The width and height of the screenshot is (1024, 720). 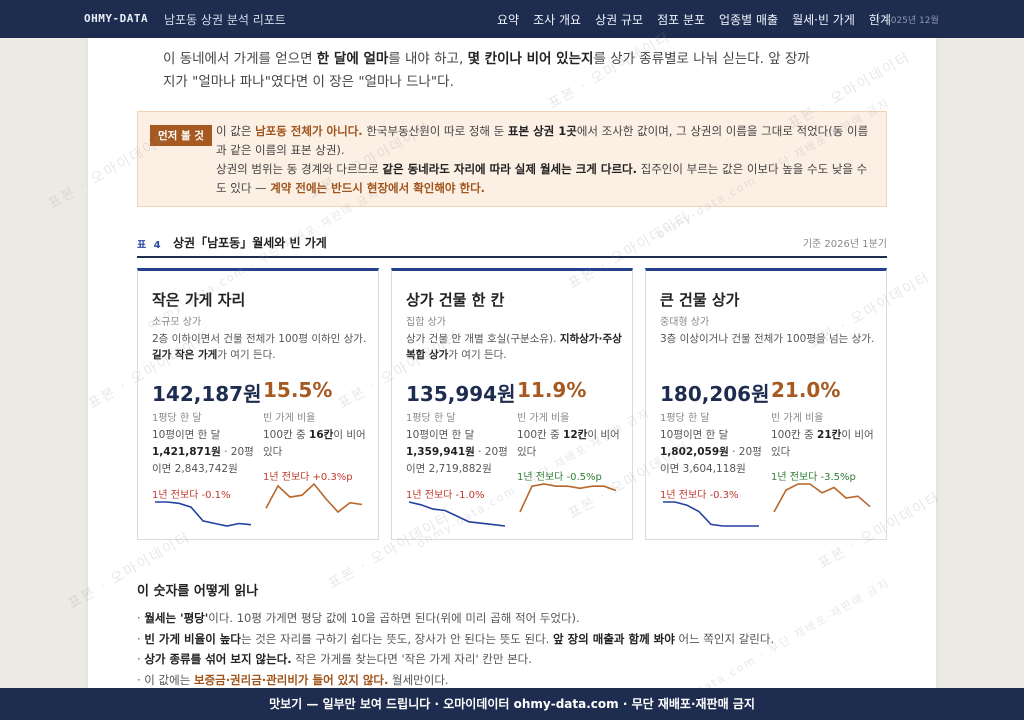 I want to click on rent-value: 135,994원, so click(x=461, y=394).